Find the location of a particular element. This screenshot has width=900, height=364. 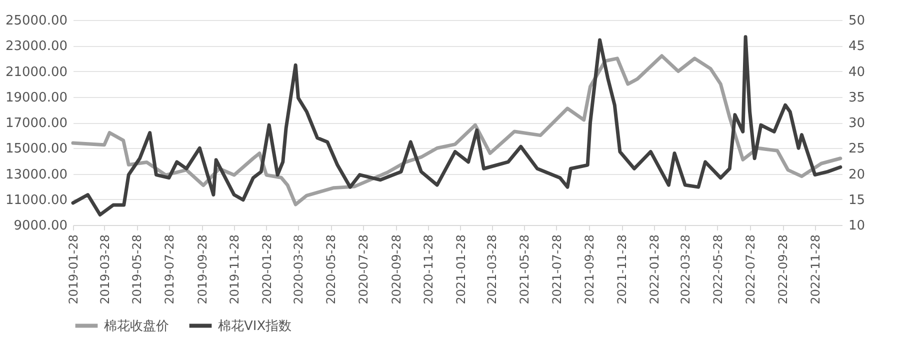

y2-tick-label: 25 is located at coordinates (857, 149).